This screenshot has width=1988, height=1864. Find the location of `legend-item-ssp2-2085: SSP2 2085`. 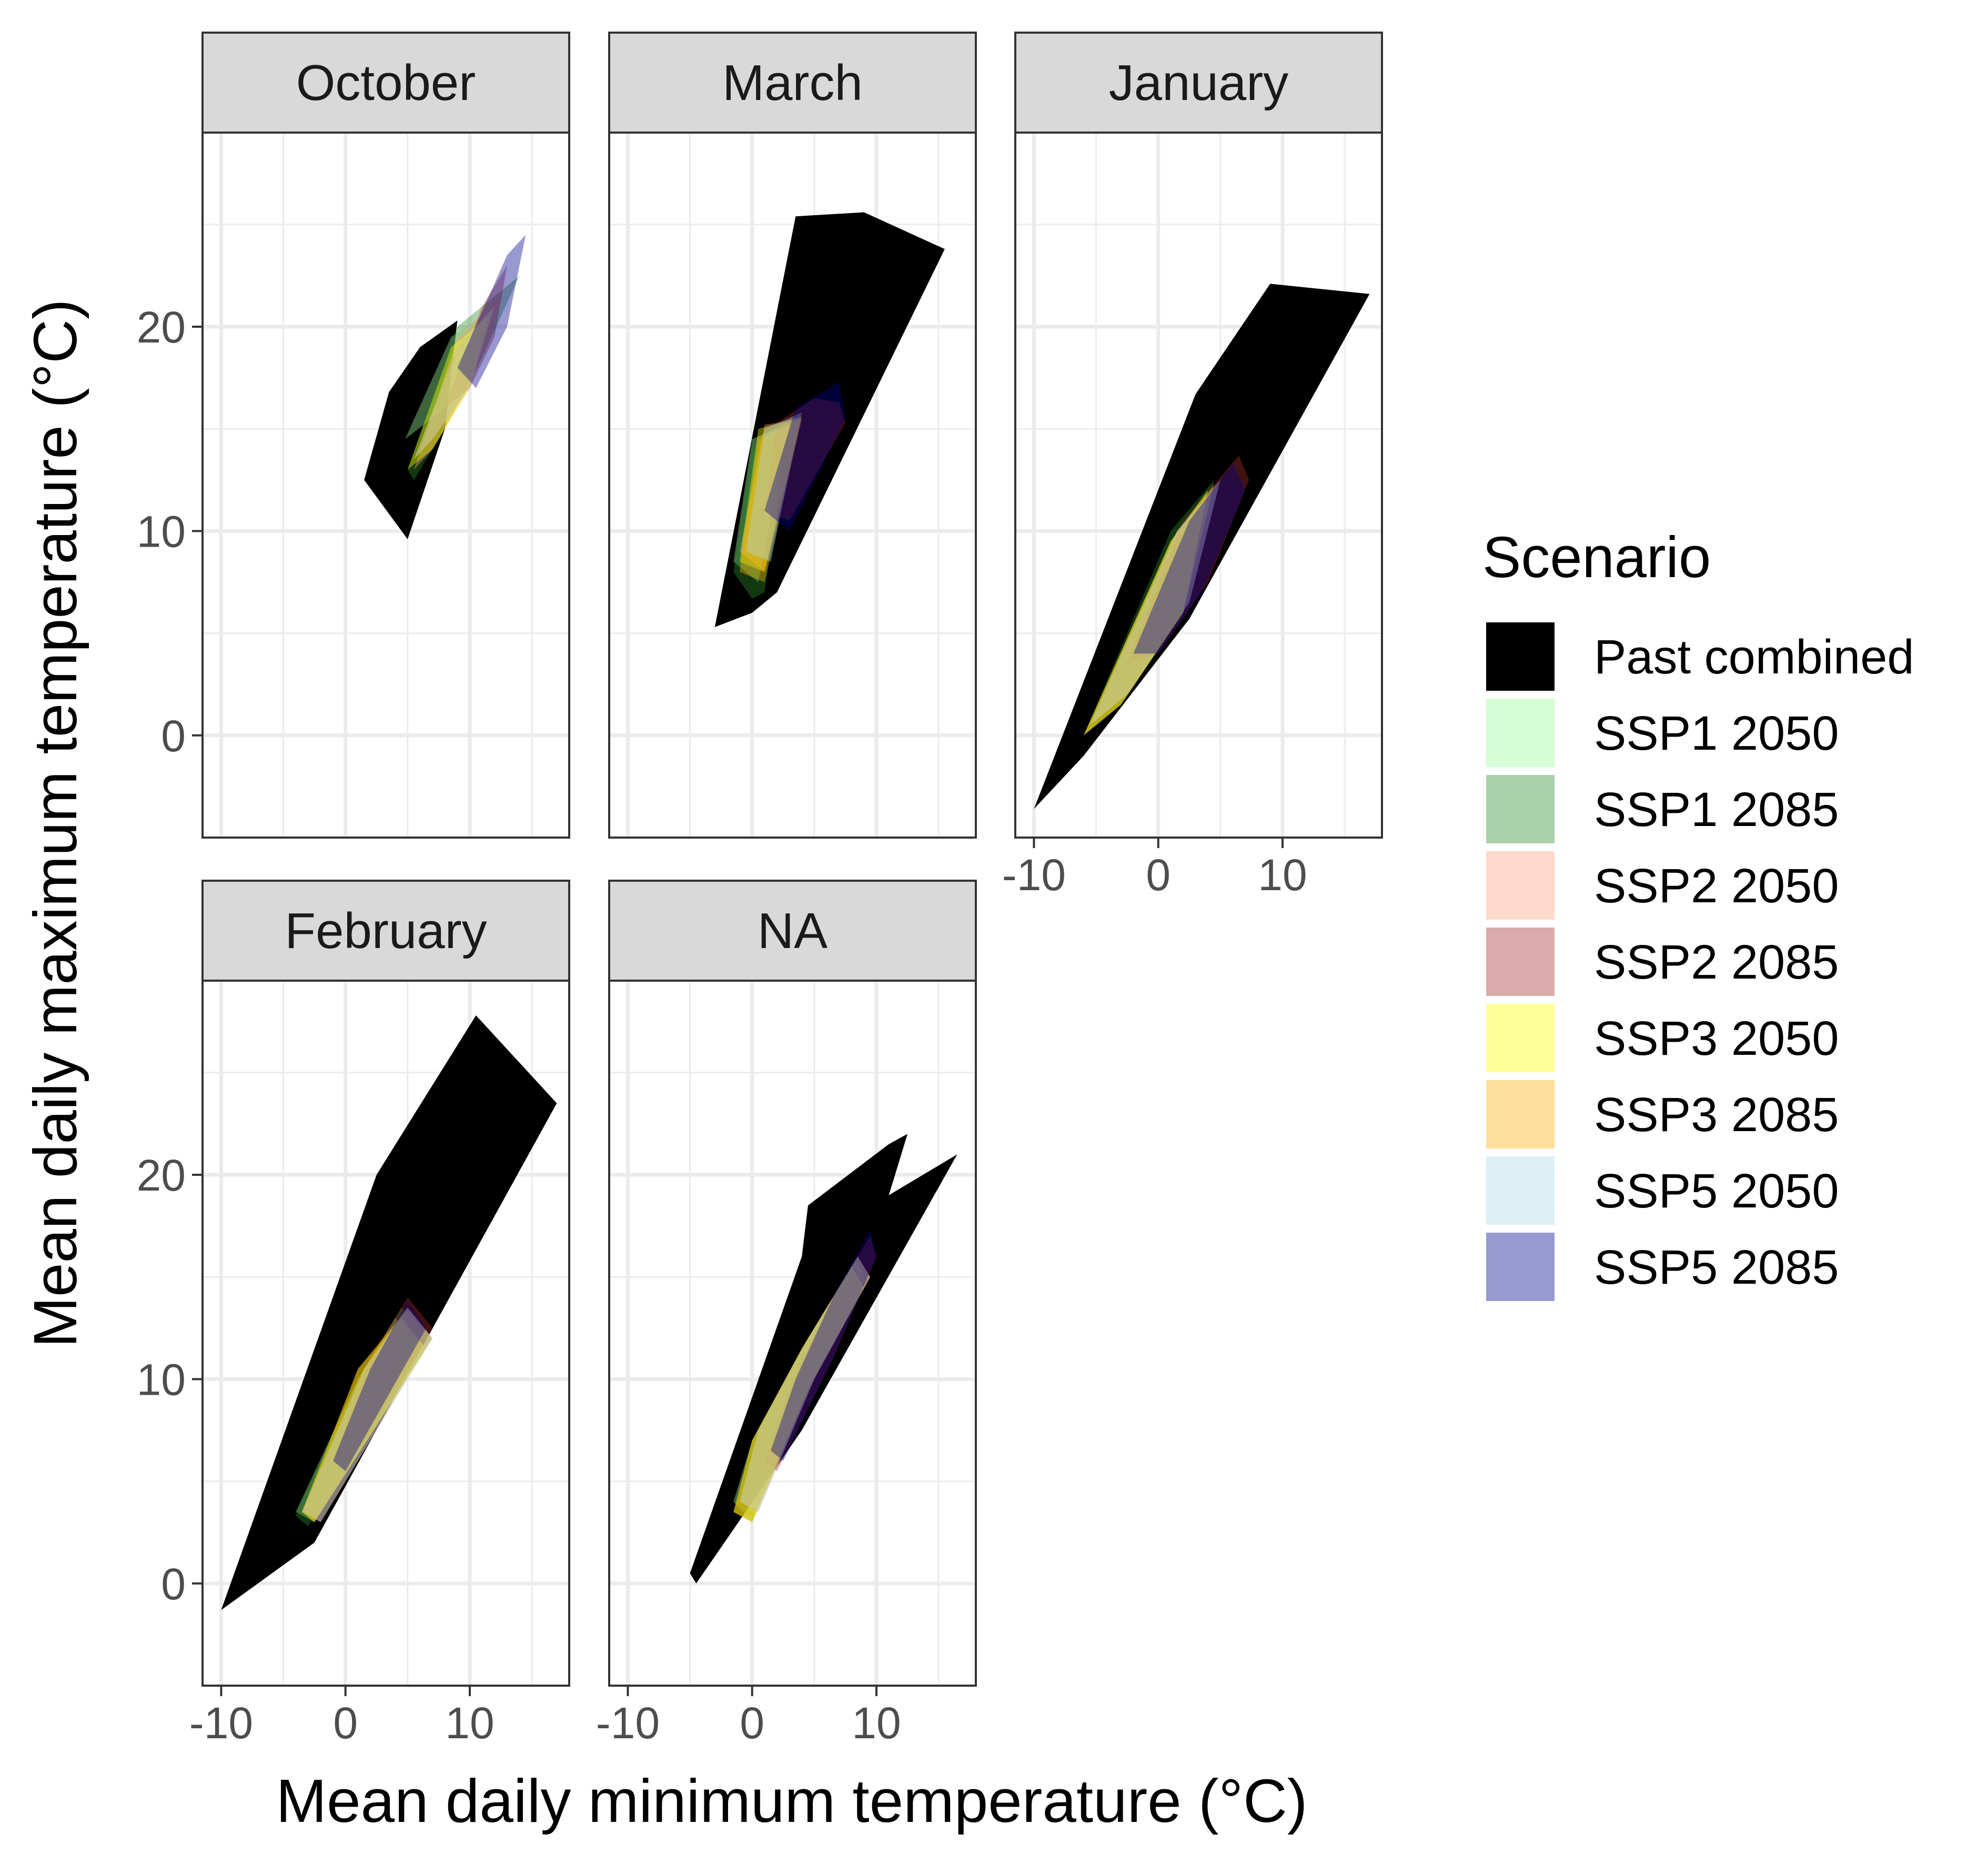

legend-item-ssp2-2085: SSP2 2085 is located at coordinates (1662, 962).